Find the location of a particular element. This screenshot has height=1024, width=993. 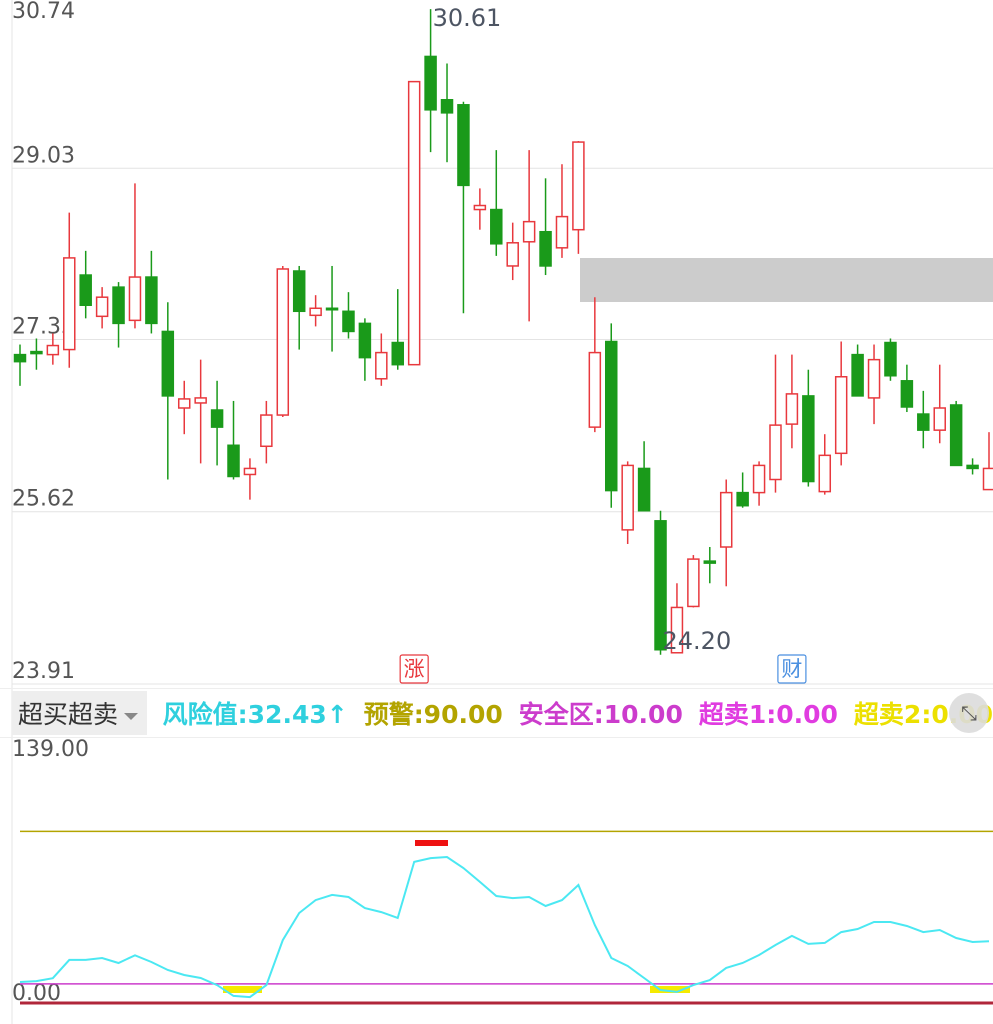

price-annotation: 30.61 is located at coordinates (467, 18).